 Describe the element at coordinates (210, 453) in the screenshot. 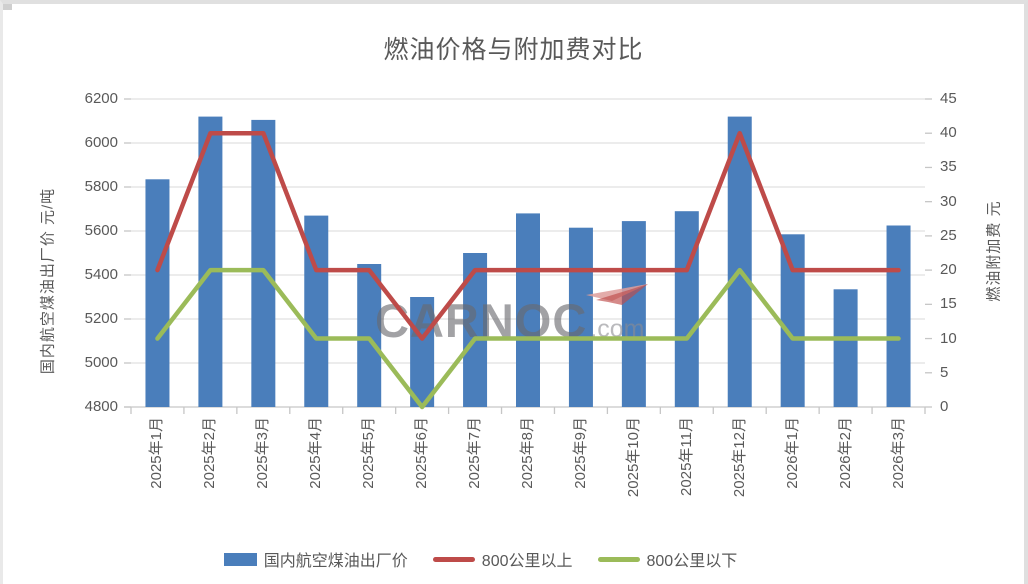

I see `x-axis-tick-label: 2025年2月` at that location.